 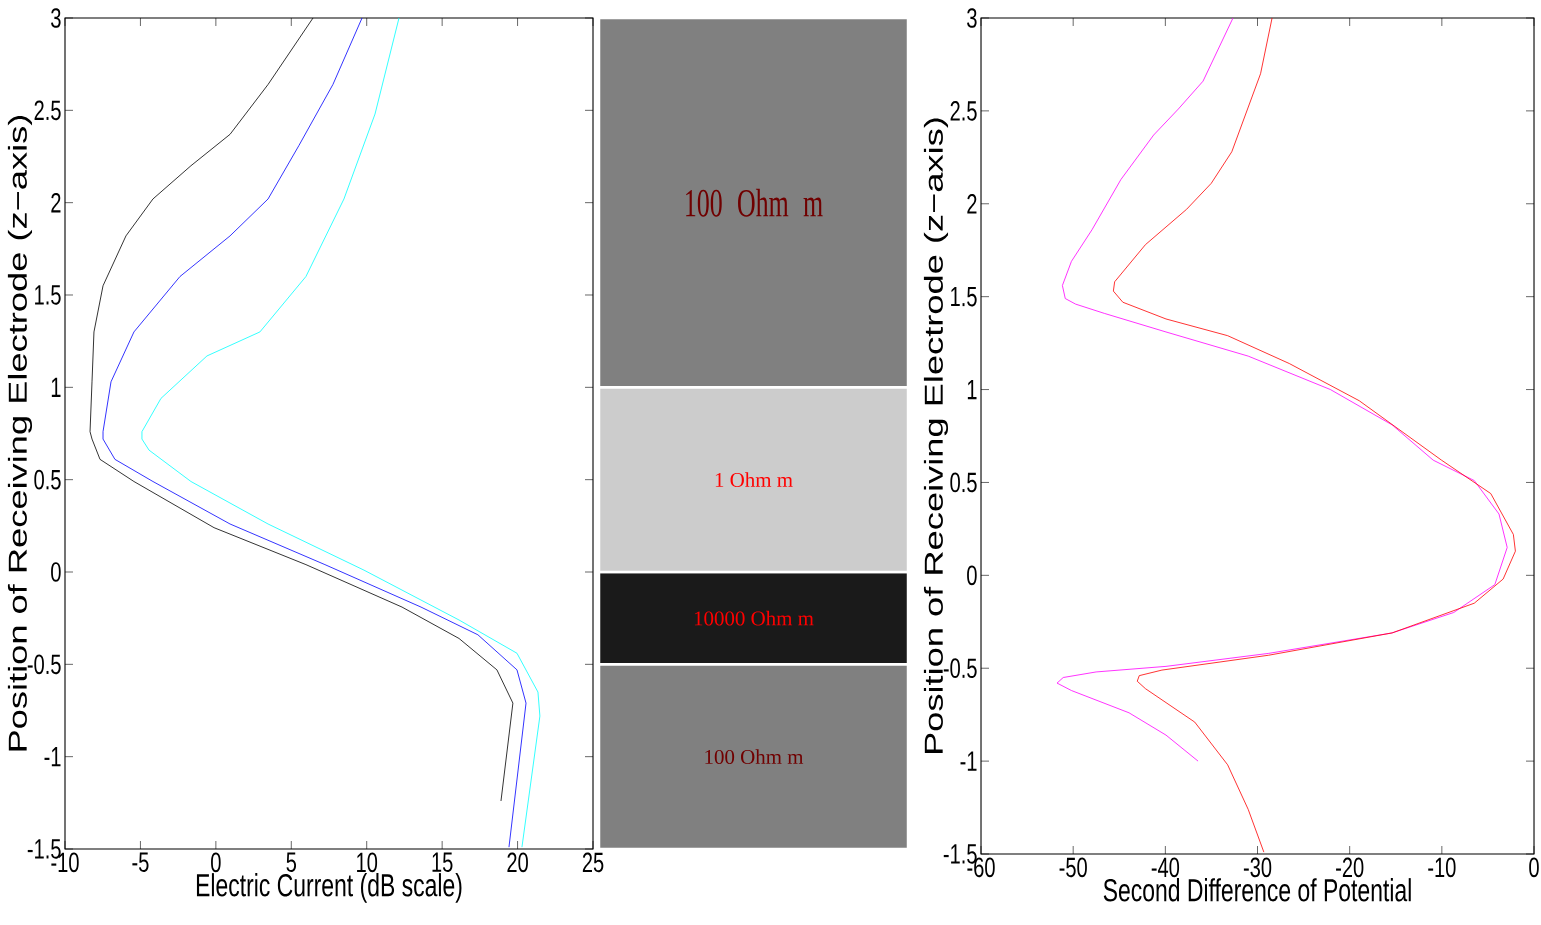 What do you see at coordinates (754, 618) in the screenshot?
I see `series-label: 10000 Ohm m` at bounding box center [754, 618].